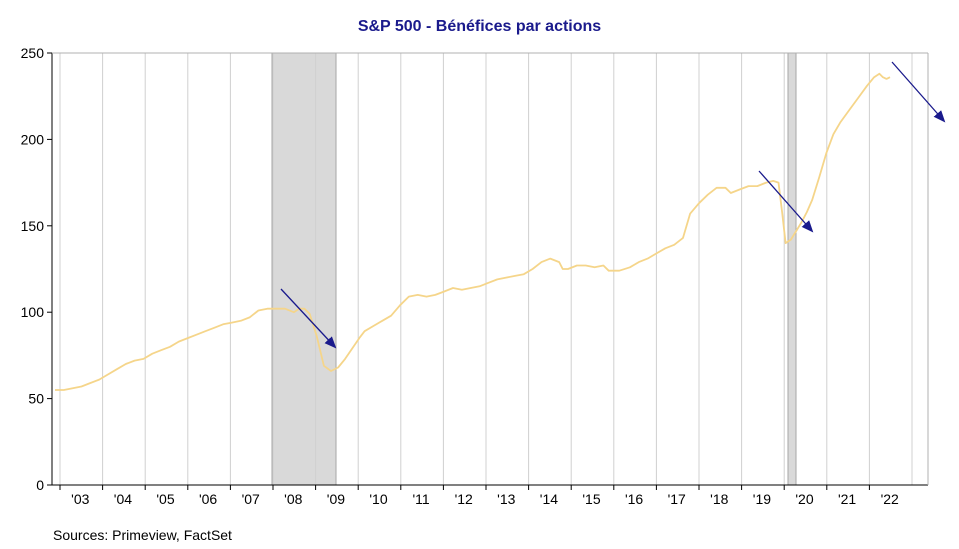 Image resolution: width=959 pixels, height=549 pixels. I want to click on x-tick-label: '07, so click(251, 499).